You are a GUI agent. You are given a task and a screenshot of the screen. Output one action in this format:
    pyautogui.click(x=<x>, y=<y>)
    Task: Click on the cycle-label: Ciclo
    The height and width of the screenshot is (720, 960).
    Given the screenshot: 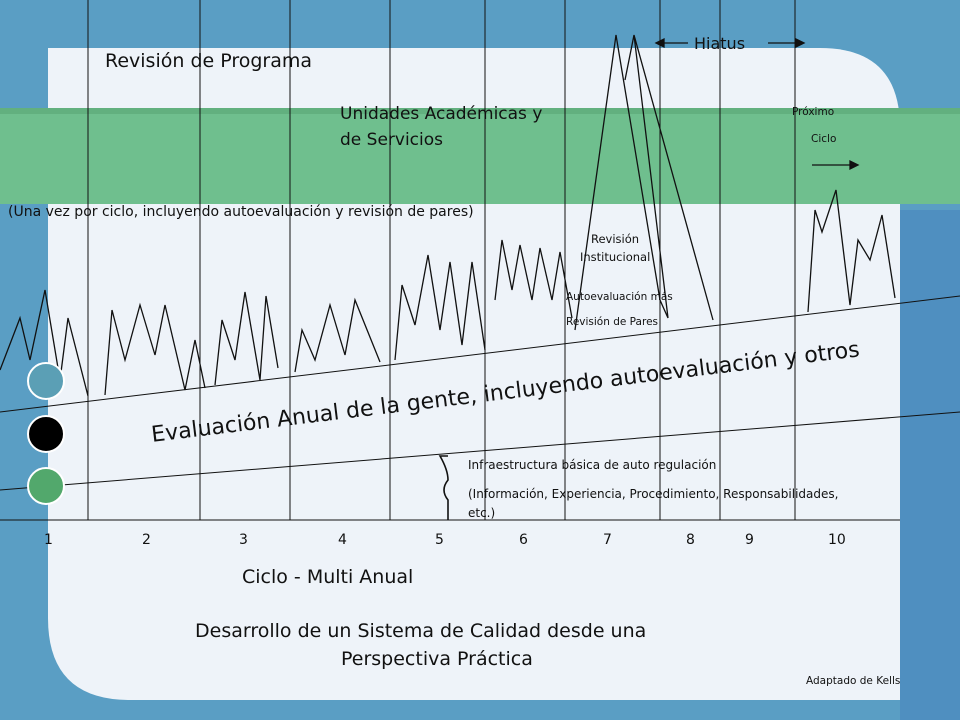 What is the action you would take?
    pyautogui.click(x=824, y=139)
    